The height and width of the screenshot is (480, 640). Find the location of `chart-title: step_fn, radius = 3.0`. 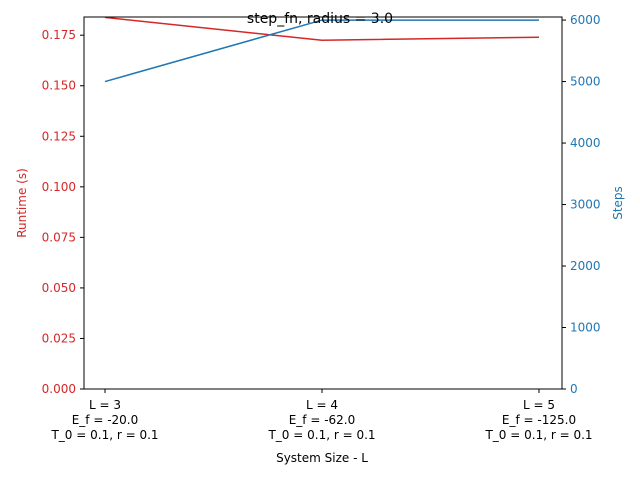

chart-title: step_fn, radius = 3.0 is located at coordinates (320, 19).